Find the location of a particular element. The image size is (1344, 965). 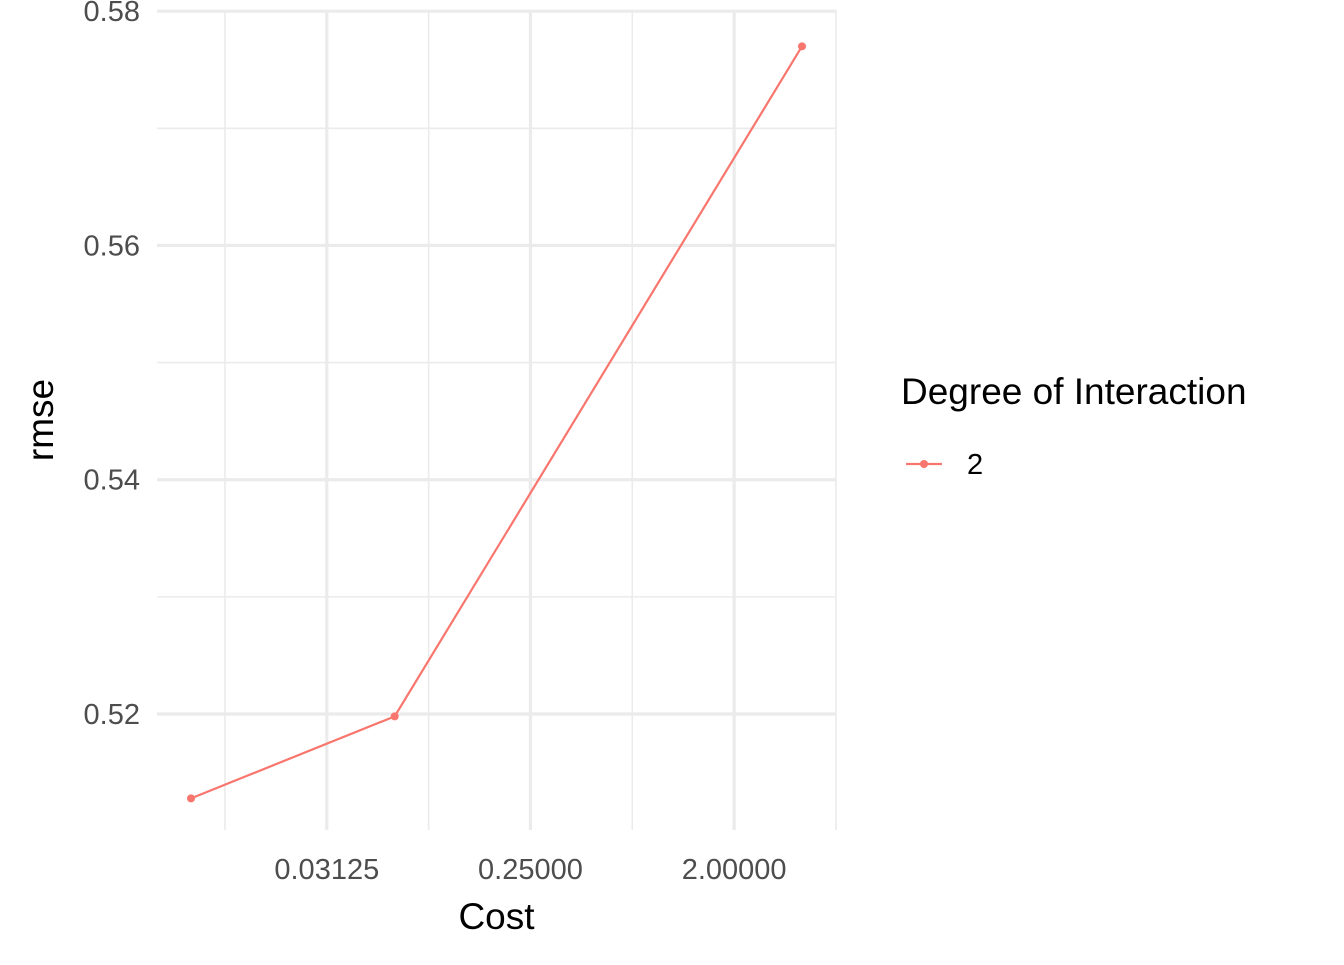

x-tick-label: 0.25000 is located at coordinates (530, 870).